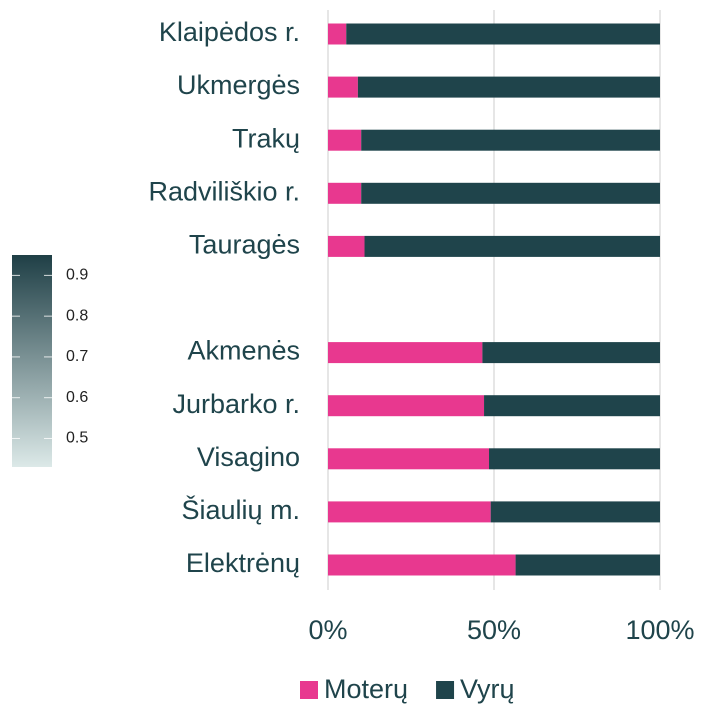  What do you see at coordinates (487, 689) in the screenshot?
I see `legend-label: Vyrų` at bounding box center [487, 689].